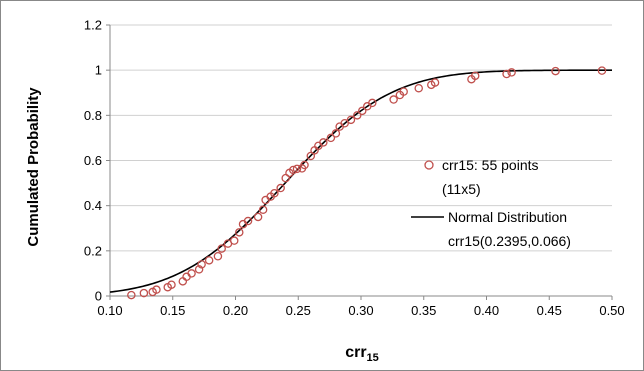 The image size is (644, 371). Describe the element at coordinates (93, 250) in the screenshot. I see `y-tick-label-1: 0.2` at that location.